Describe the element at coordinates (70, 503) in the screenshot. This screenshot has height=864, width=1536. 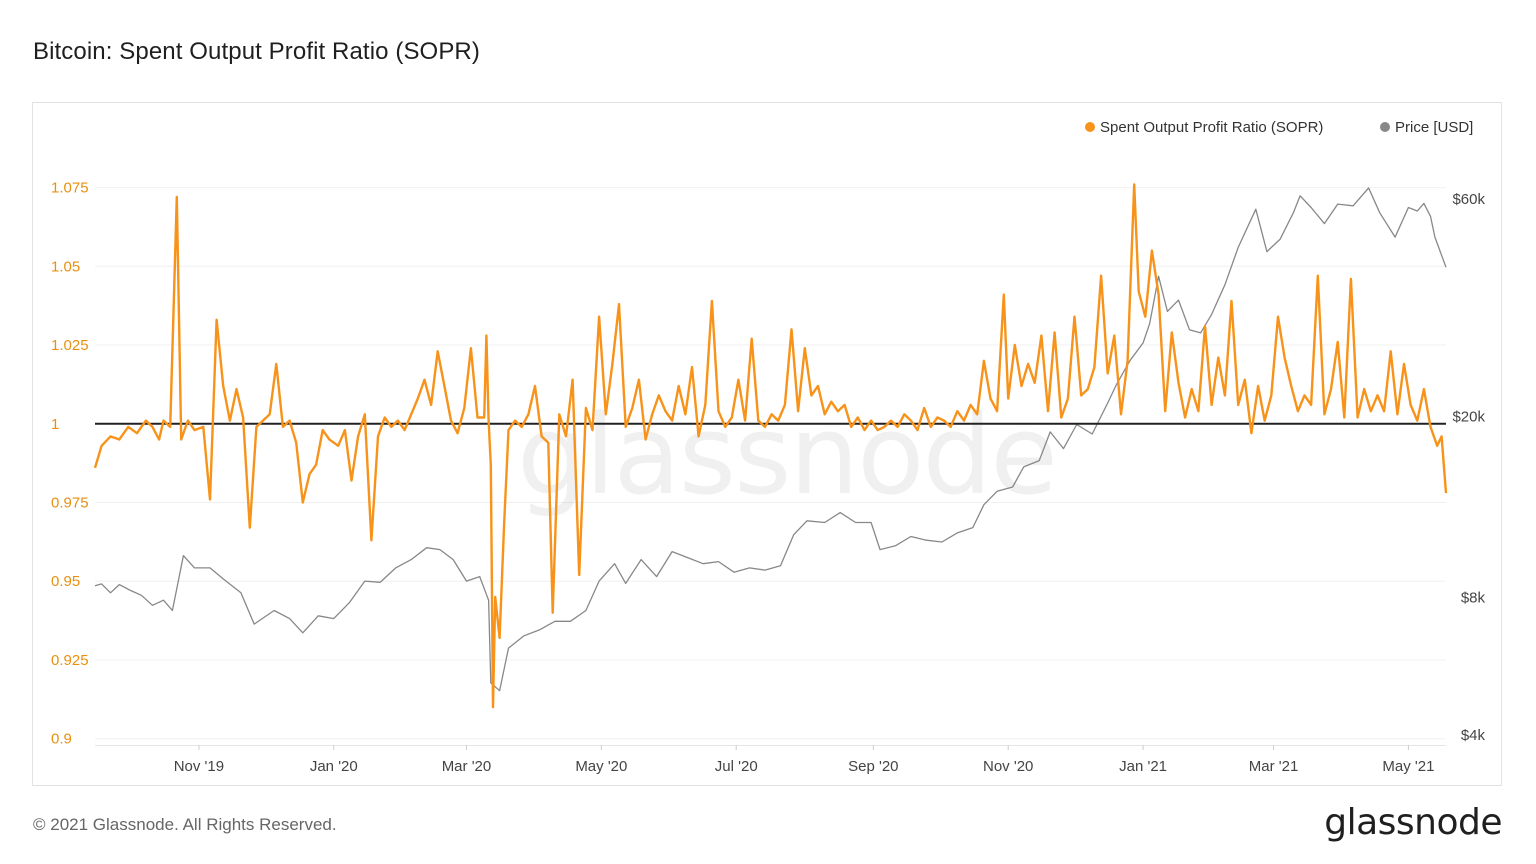
I see `y-left-tick-label: 0.975` at that location.